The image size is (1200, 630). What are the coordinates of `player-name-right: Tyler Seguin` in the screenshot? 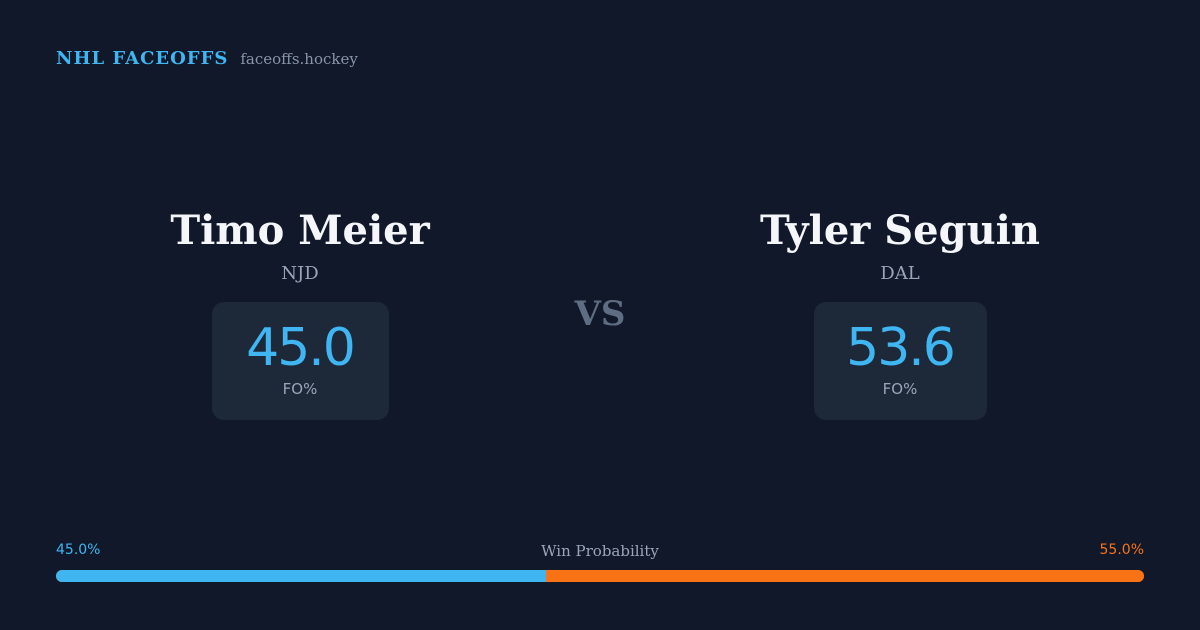 It's located at (900, 230).